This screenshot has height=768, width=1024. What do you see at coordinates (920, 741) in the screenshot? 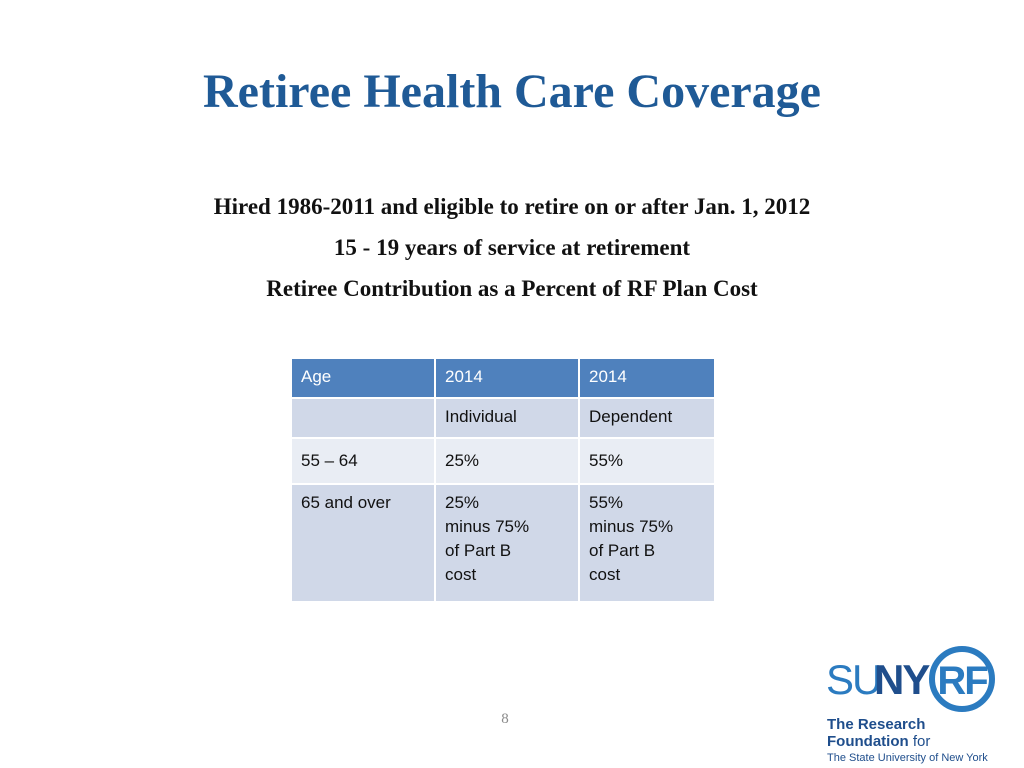
I see `logo-line-2-rest: for` at bounding box center [920, 741].